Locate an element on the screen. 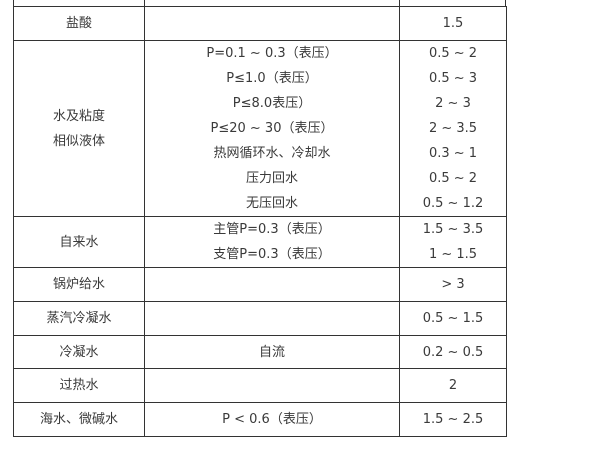 This screenshot has height=455, width=612. condition-cell-text: 支管P=0.3（表压） is located at coordinates (272, 254).